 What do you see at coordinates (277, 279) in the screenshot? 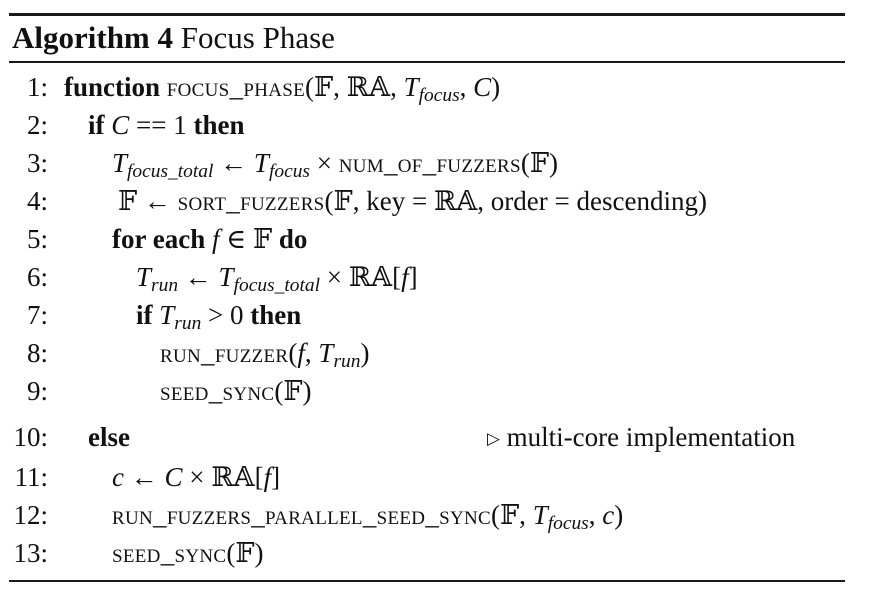
I see `line-code: Trun ← Tfocus_total × ℝ𝔸[f]` at bounding box center [277, 279].